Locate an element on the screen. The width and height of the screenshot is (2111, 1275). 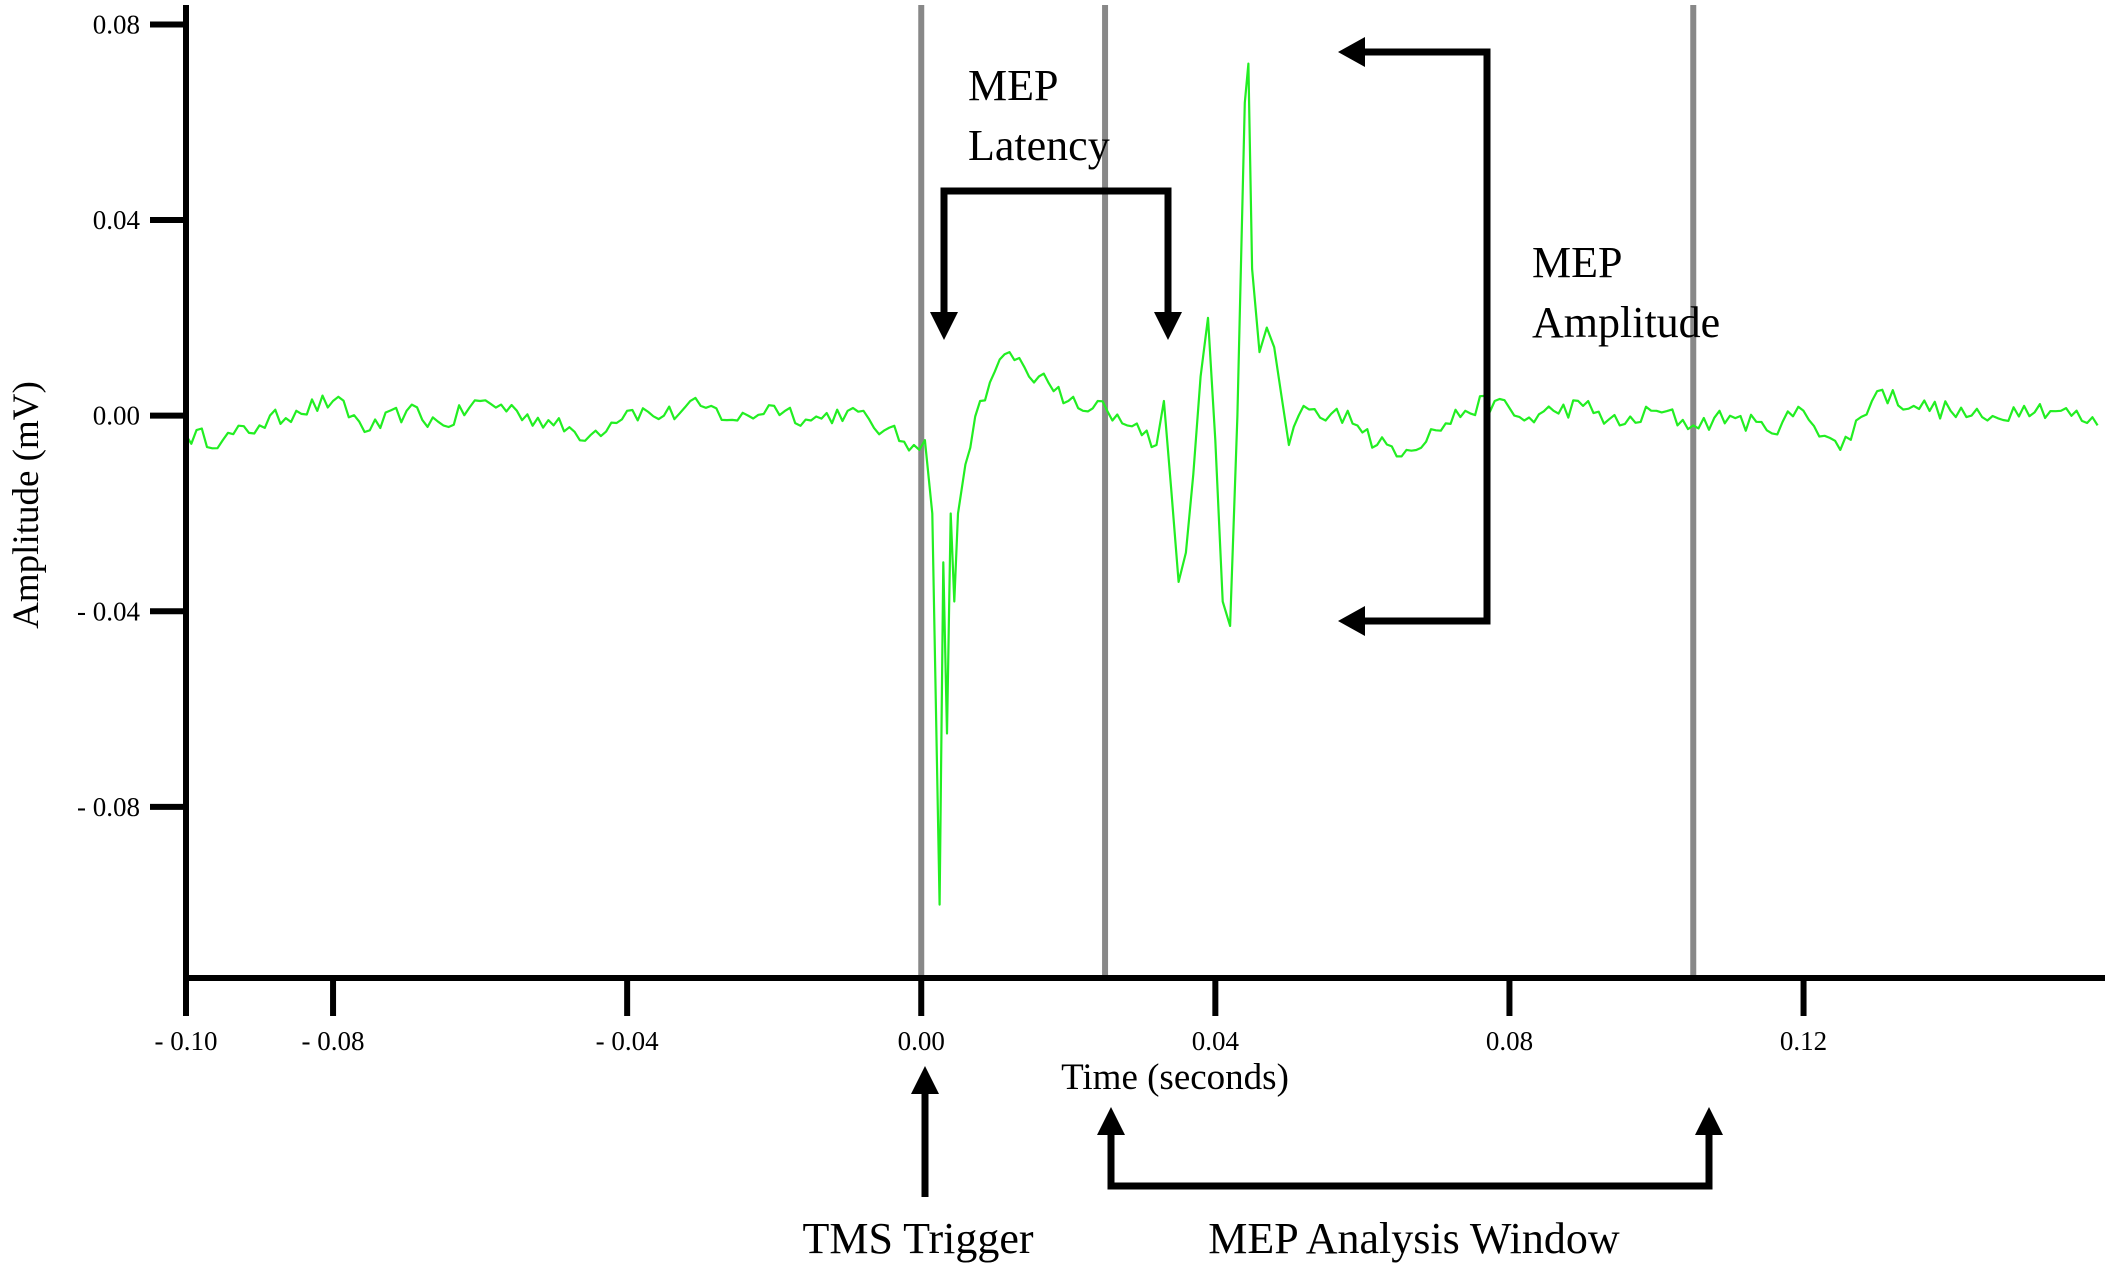
x-tick-label: 0.04 is located at coordinates (1216, 1041).